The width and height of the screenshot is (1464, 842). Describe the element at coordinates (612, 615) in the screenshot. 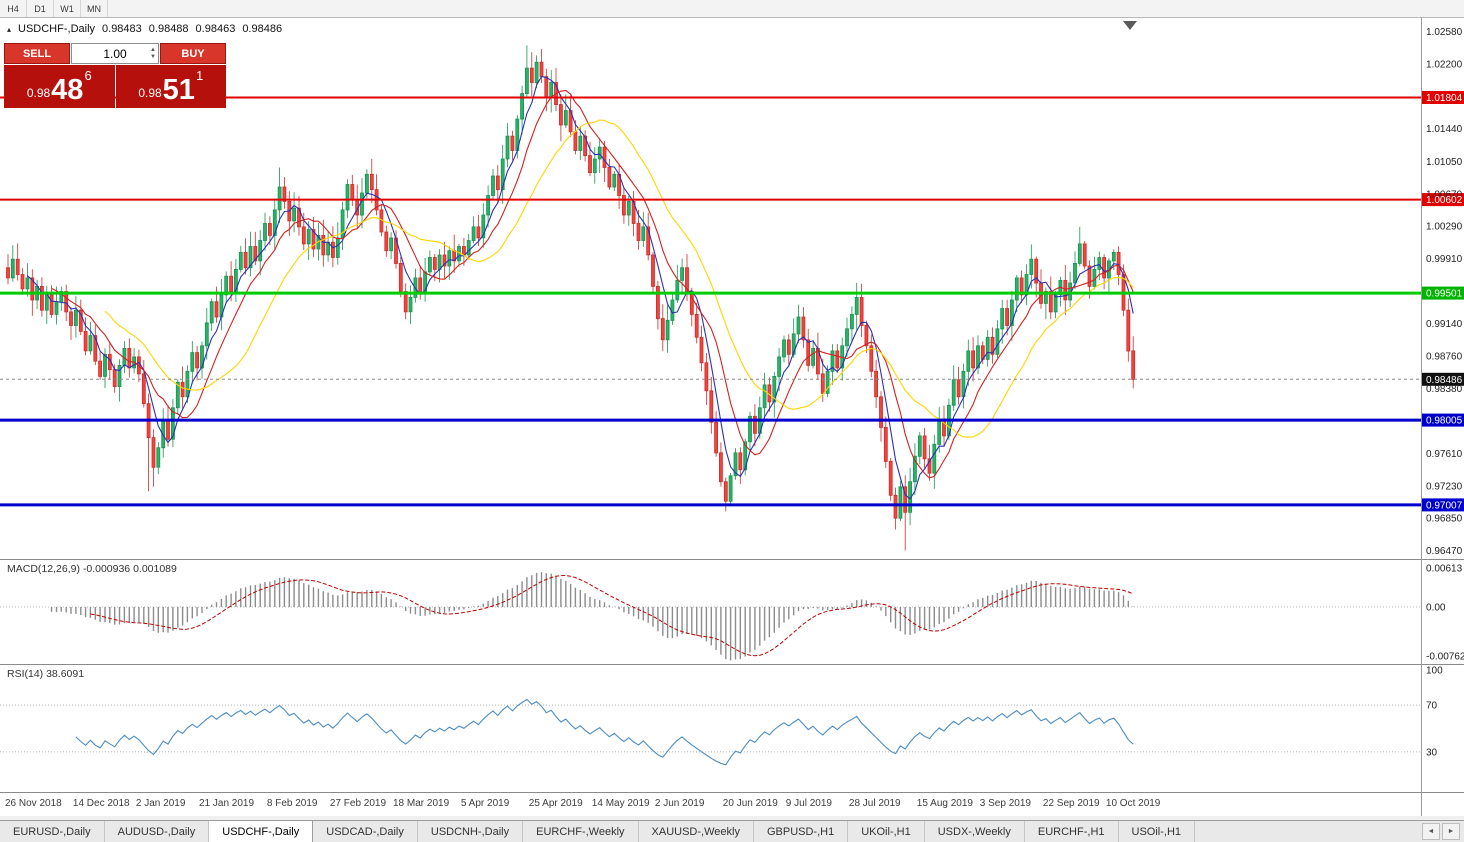

I see `macd-signal-line` at that location.